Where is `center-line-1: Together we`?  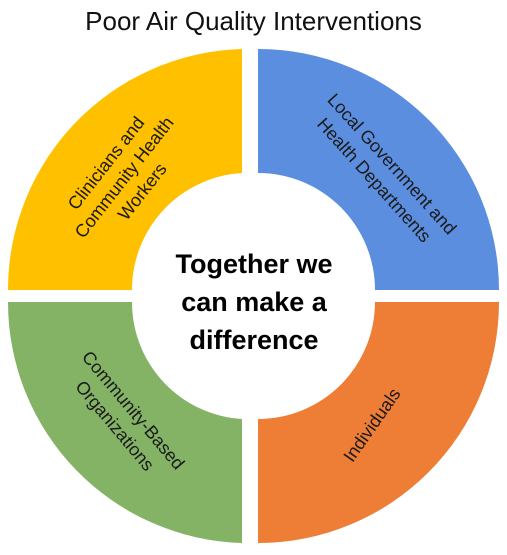
center-line-1: Together we is located at coordinates (253, 264).